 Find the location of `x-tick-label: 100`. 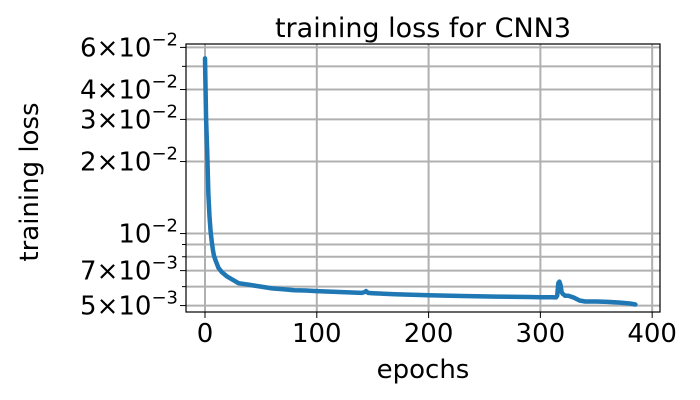

x-tick-label: 100 is located at coordinates (317, 334).